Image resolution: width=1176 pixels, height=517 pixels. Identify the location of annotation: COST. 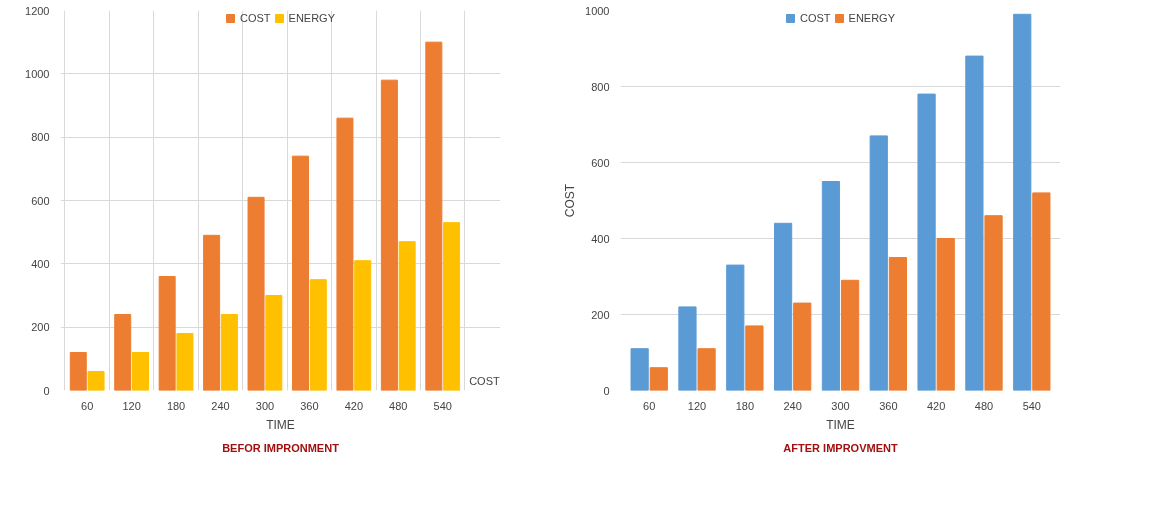
(484, 380).